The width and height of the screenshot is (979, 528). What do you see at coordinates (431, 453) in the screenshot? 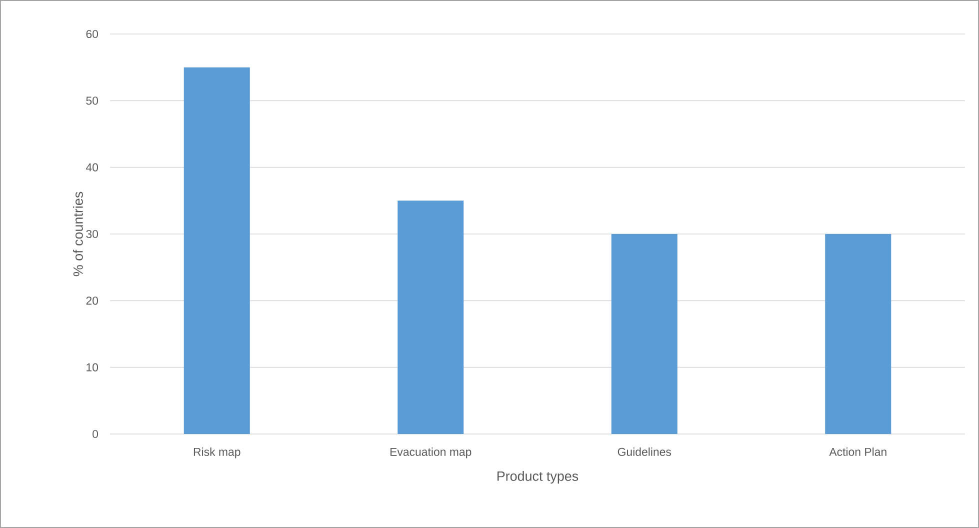
I see `x-tick-label: Evacuation map` at bounding box center [431, 453].